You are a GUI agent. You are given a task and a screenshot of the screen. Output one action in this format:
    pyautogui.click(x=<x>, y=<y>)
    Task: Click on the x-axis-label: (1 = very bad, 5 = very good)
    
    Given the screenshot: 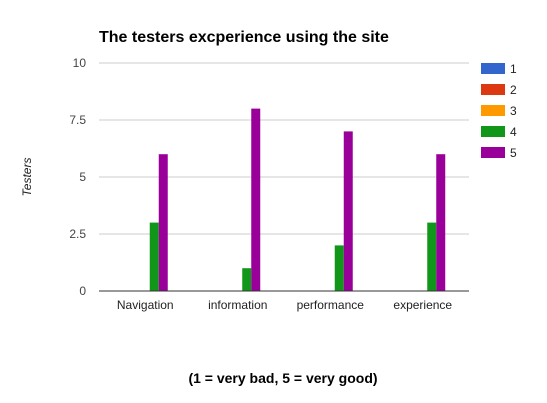 What is the action you would take?
    pyautogui.click(x=282, y=378)
    